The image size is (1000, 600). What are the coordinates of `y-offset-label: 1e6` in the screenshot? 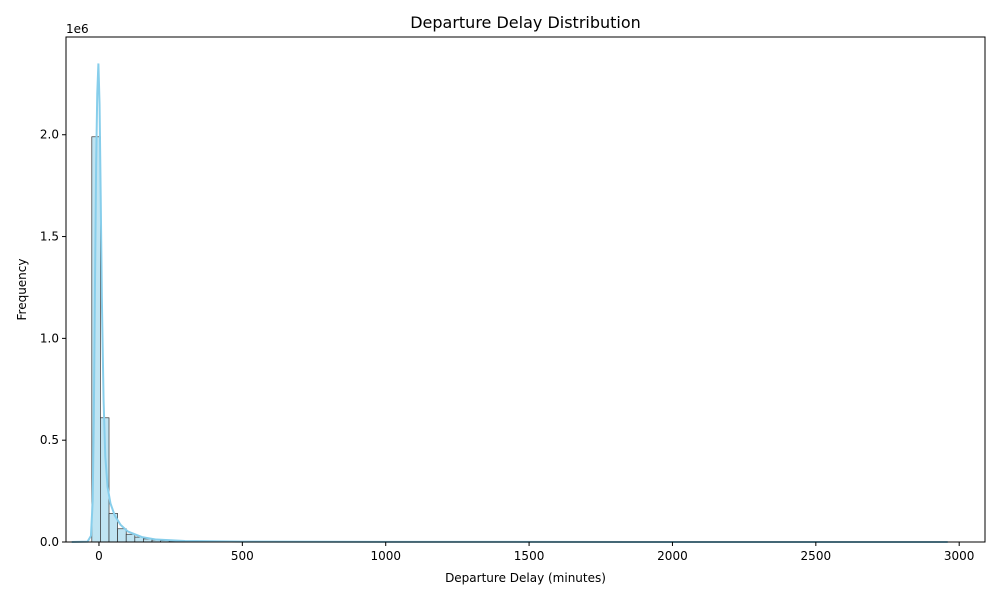 It's located at (77, 29).